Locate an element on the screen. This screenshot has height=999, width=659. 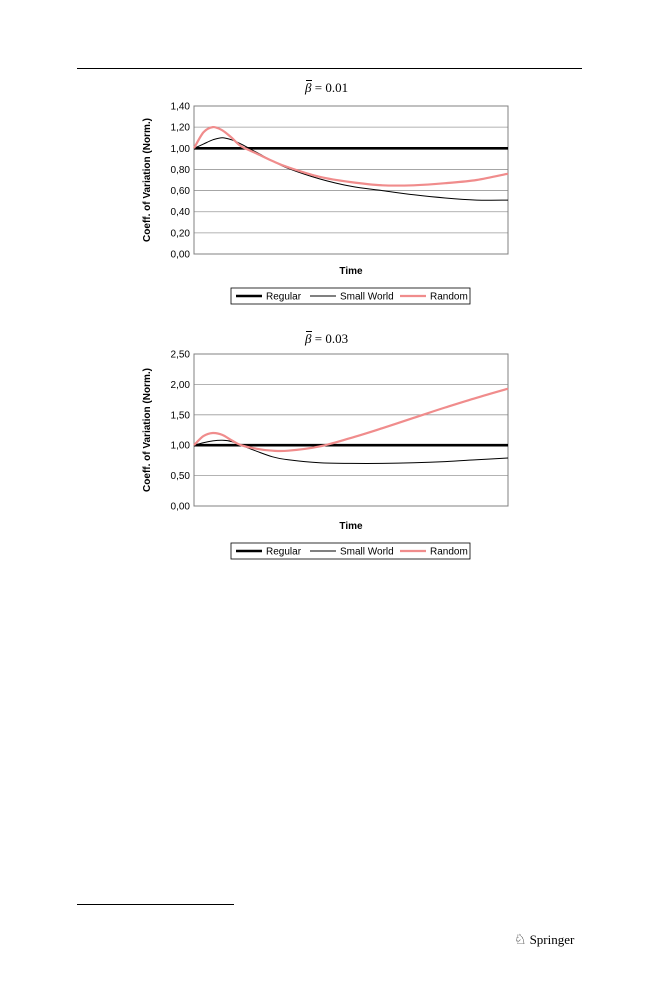
chart-2-title: β = 0.03 is located at coordinates (326, 339).